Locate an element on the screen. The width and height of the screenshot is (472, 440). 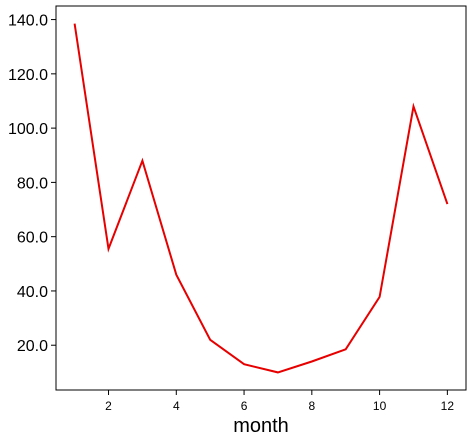
y-tick-label: 20.0 is located at coordinates (32, 346).